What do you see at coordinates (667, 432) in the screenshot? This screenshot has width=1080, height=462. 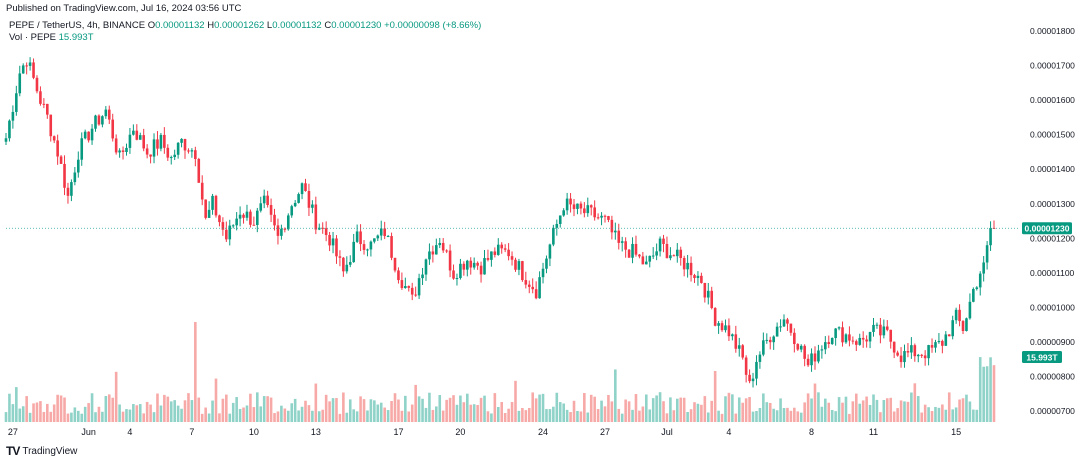 I see `time-axis-label: Jul` at bounding box center [667, 432].